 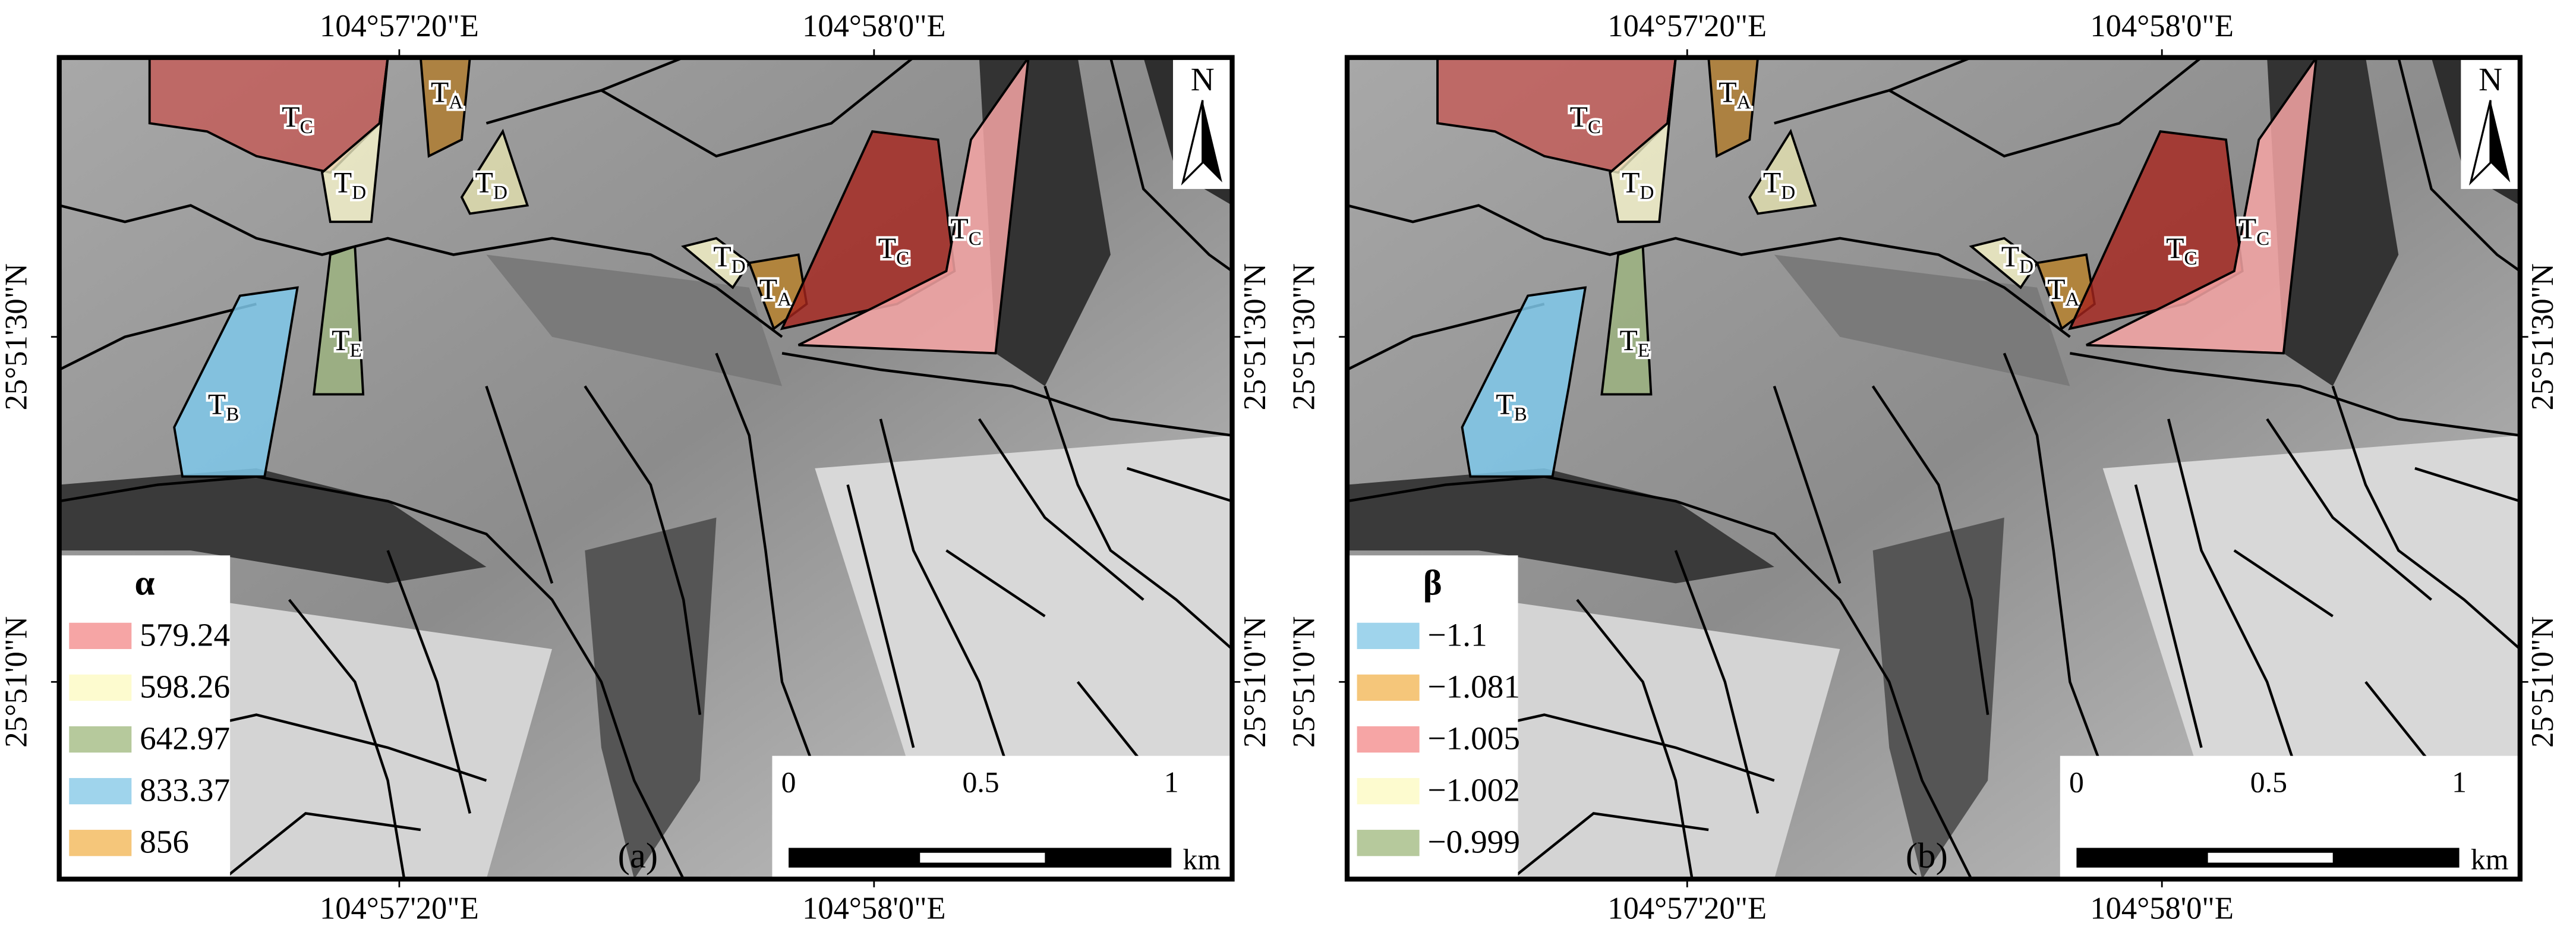 I want to click on panel-tag: (b), so click(x=1927, y=856).